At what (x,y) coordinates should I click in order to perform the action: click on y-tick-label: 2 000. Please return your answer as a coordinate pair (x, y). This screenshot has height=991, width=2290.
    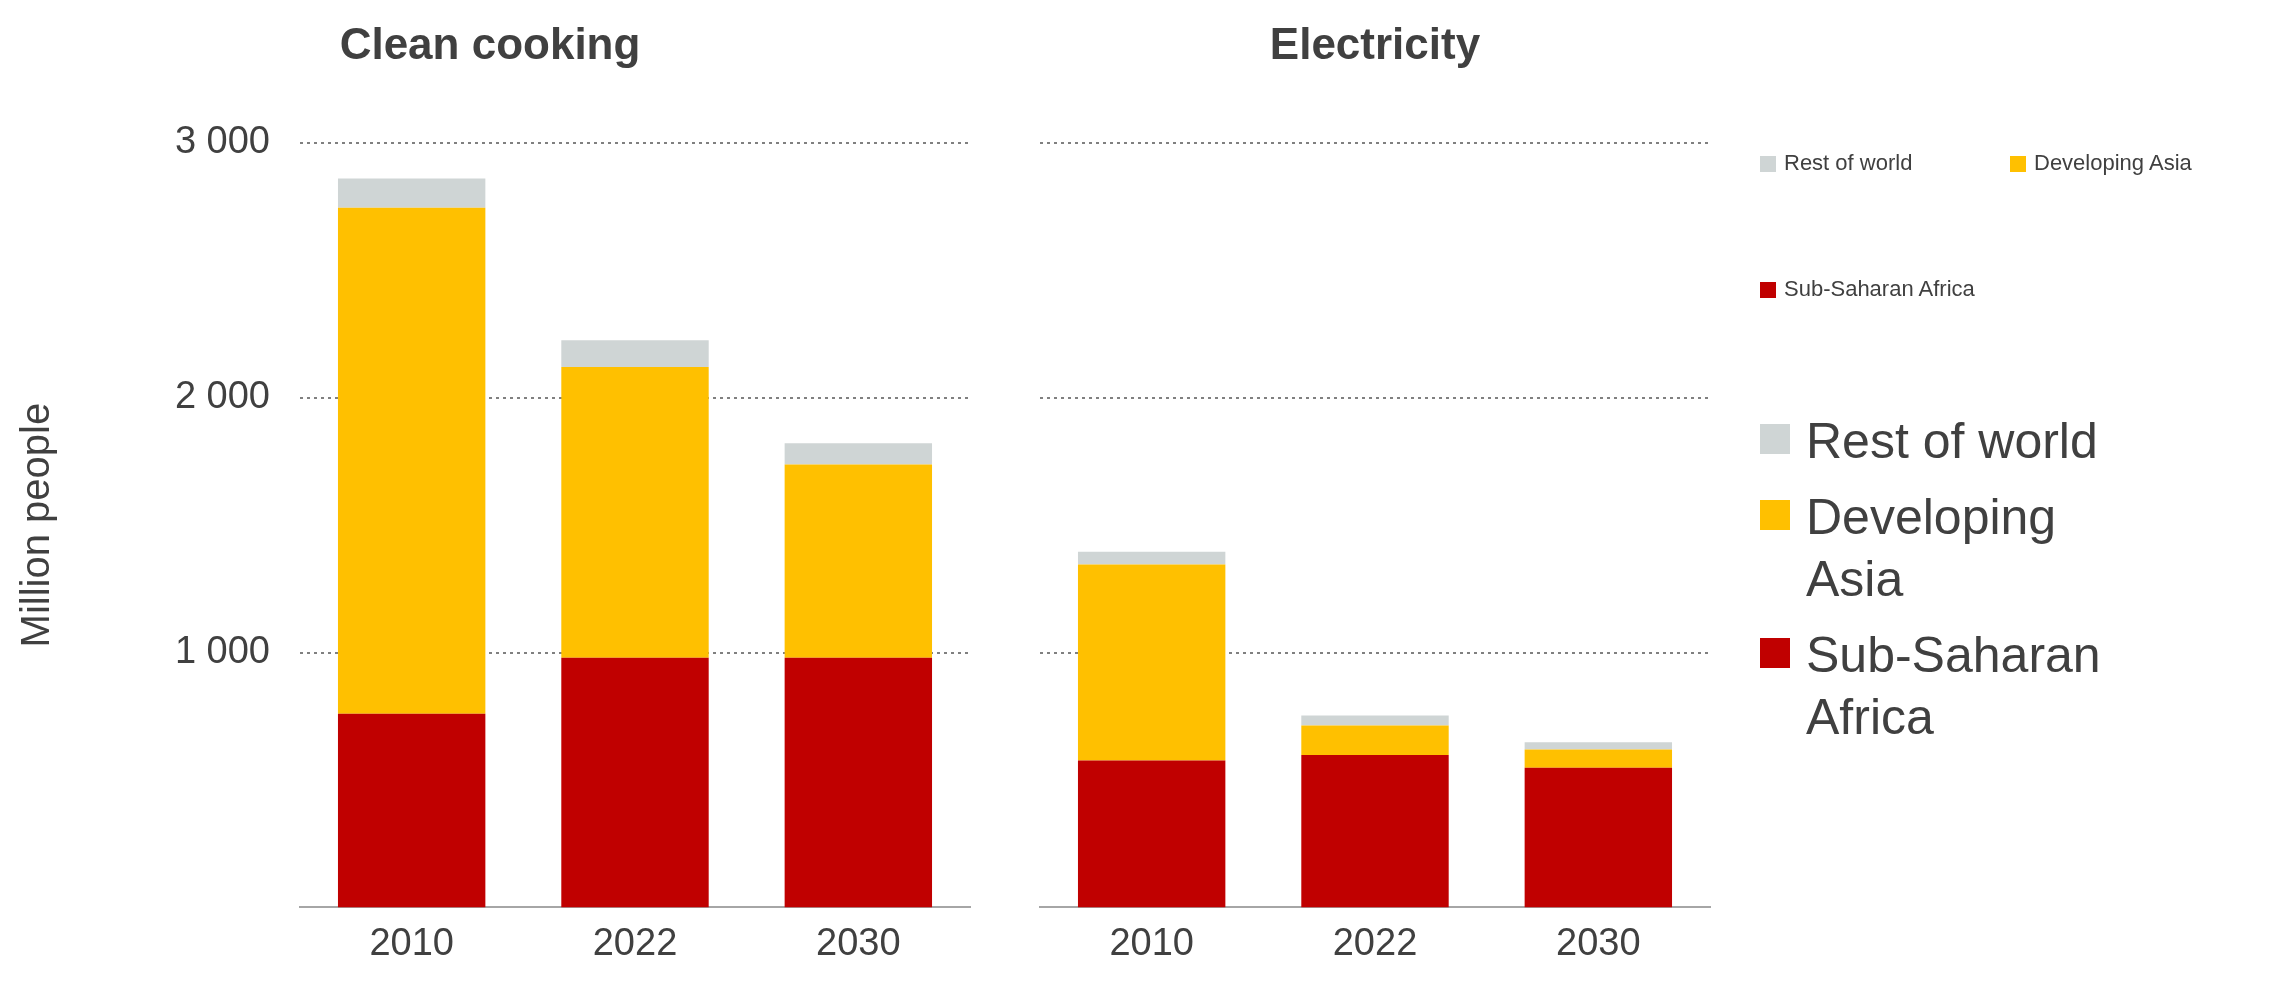
    Looking at the image, I should click on (222, 395).